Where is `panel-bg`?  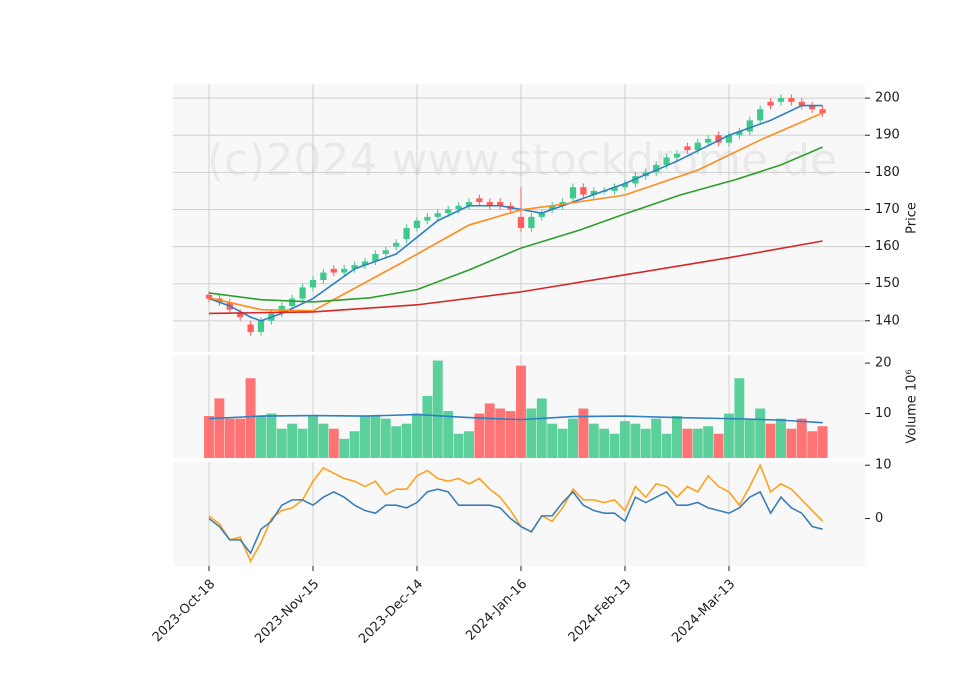 panel-bg is located at coordinates (519, 514).